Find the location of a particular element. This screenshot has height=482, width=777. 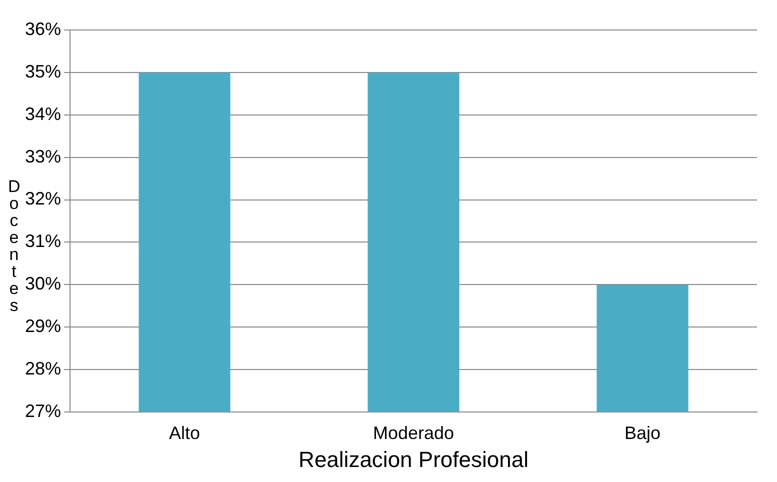

x-tick-label: Bajo is located at coordinates (642, 432).